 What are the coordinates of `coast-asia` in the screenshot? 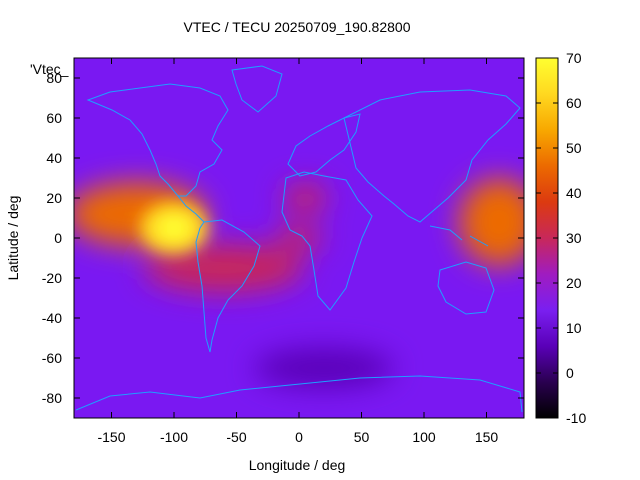 It's located at (432, 156).